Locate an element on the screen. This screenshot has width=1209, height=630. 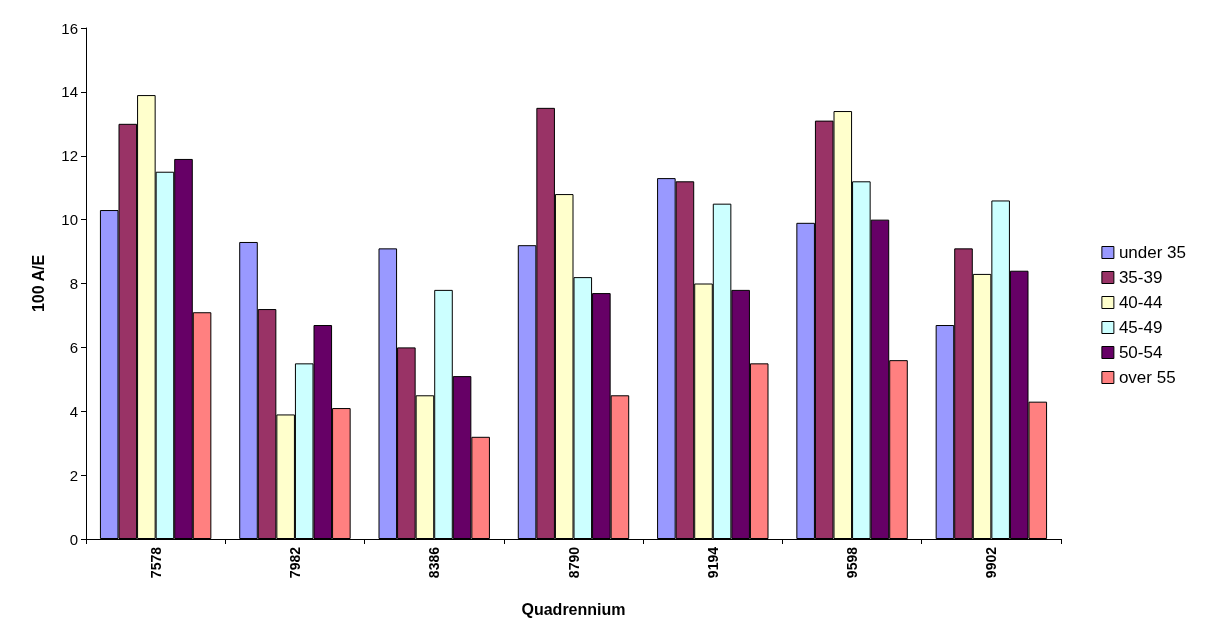
y-tick-label: 10 is located at coordinates (69, 220).